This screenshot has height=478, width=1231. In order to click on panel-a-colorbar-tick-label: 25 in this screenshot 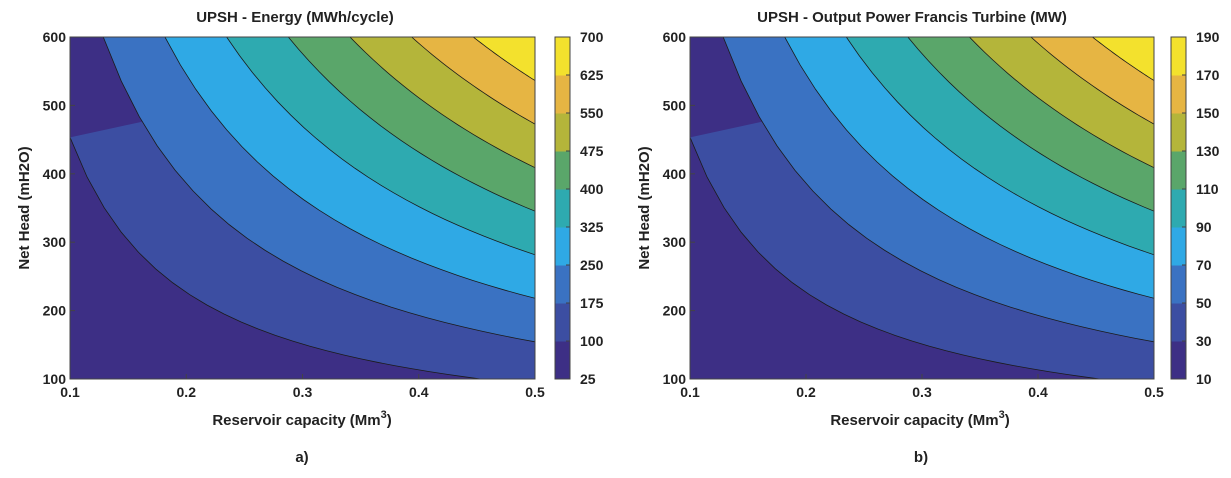, I will do `click(588, 379)`.